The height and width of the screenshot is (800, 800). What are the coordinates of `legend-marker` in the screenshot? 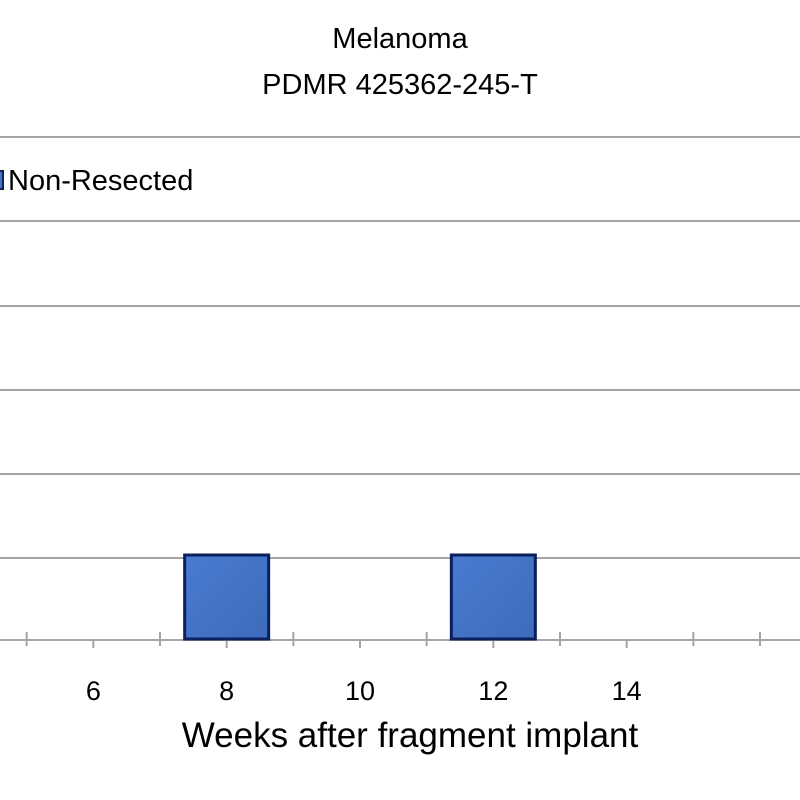 It's located at (2, 180).